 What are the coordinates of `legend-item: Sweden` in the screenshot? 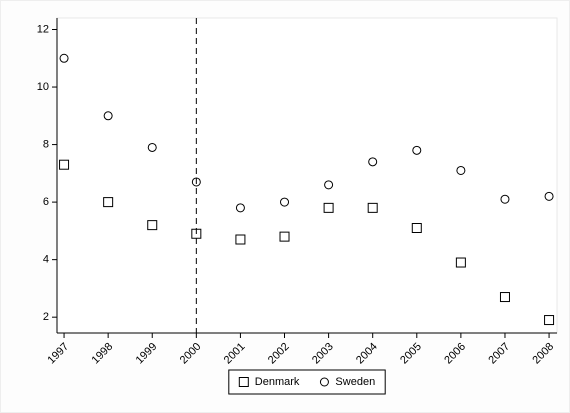 It's located at (347, 382).